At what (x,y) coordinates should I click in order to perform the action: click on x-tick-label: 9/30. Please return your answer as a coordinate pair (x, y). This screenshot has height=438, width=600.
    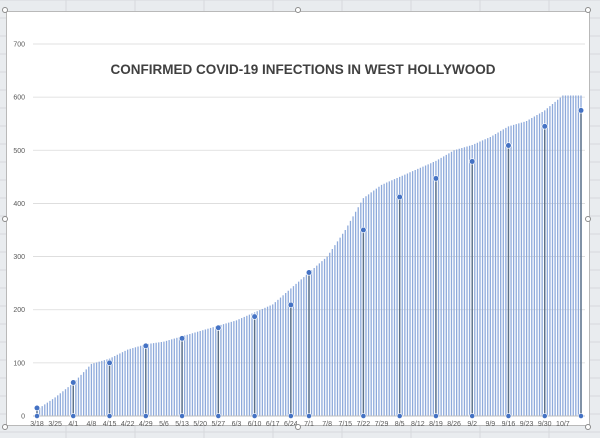
    Looking at the image, I should click on (545, 424).